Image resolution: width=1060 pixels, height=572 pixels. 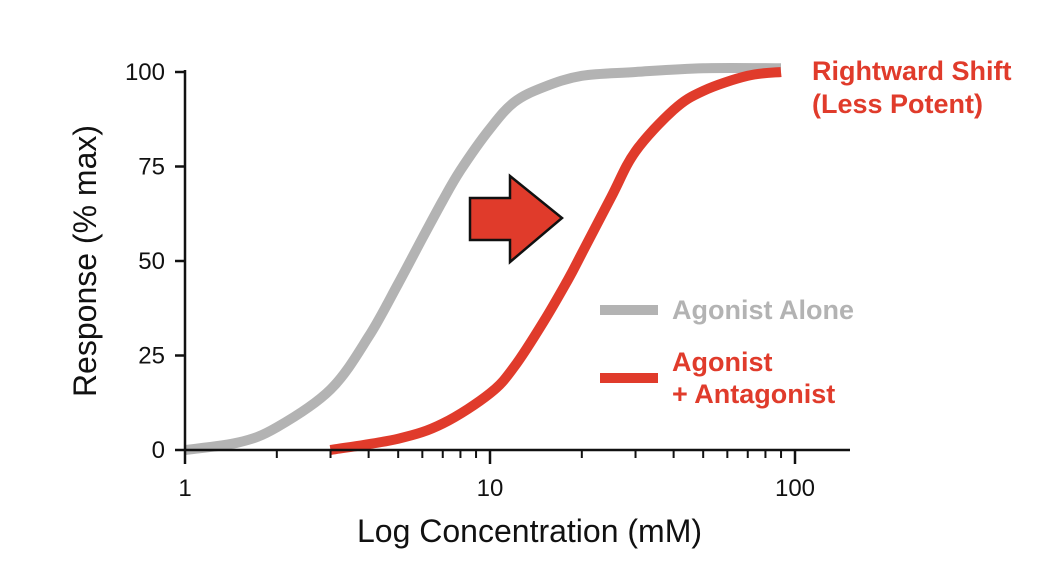 I want to click on legend-label-0-line-0: Agonist Alone, so click(x=763, y=310).